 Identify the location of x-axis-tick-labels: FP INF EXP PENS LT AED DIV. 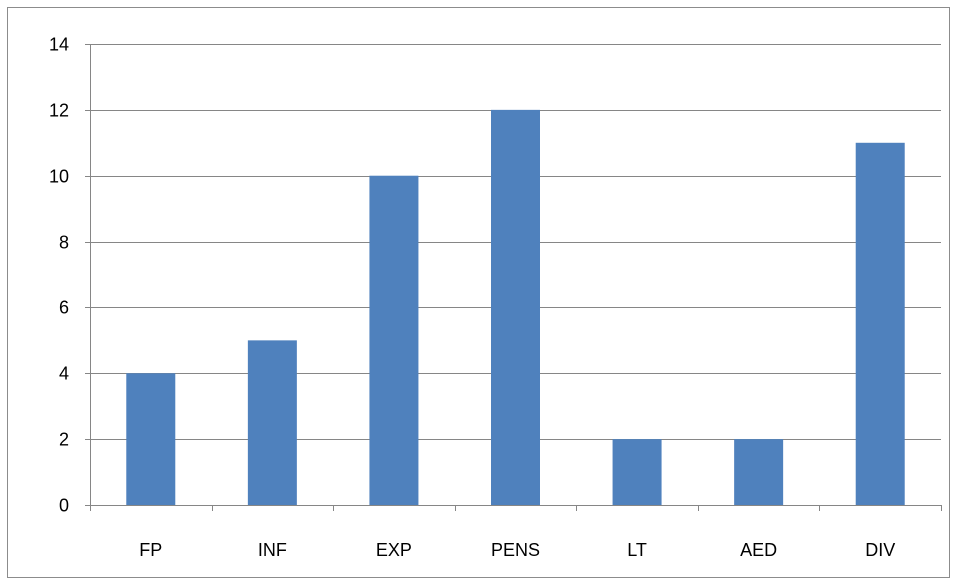
(517, 550).